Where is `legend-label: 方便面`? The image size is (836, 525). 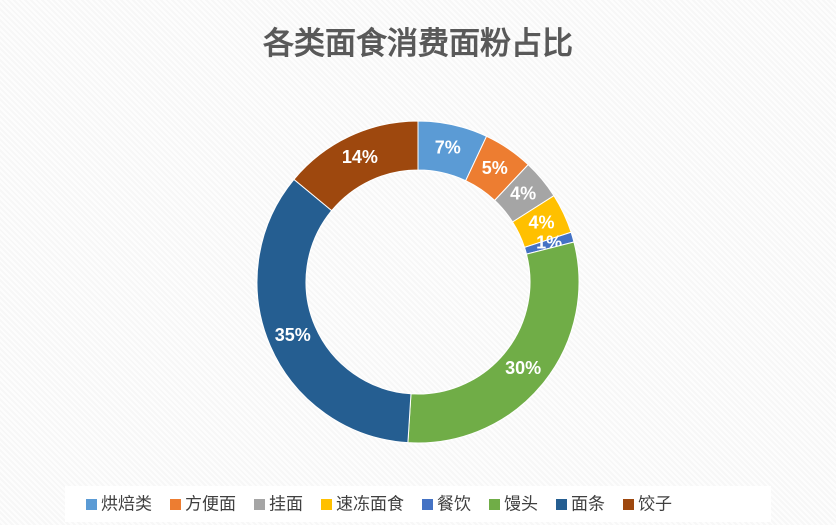 legend-label: 方便面 is located at coordinates (210, 503).